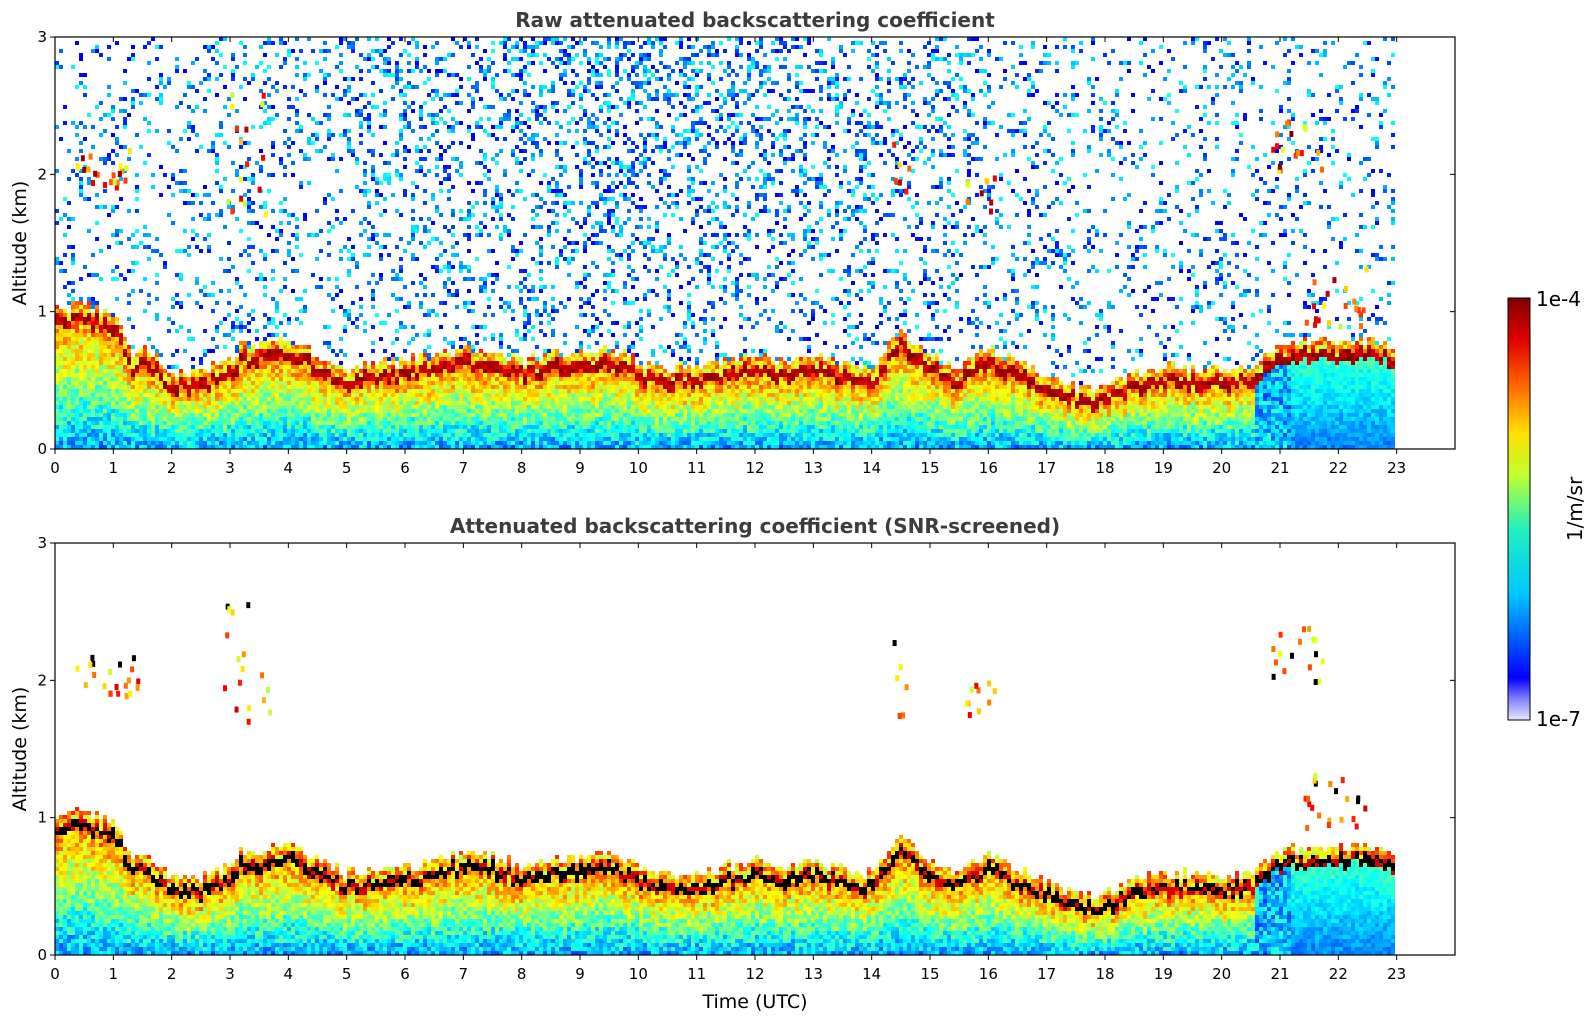 The width and height of the screenshot is (1595, 1024). What do you see at coordinates (1558, 719) in the screenshot?
I see `colorbar-min-label: 1e-7` at bounding box center [1558, 719].